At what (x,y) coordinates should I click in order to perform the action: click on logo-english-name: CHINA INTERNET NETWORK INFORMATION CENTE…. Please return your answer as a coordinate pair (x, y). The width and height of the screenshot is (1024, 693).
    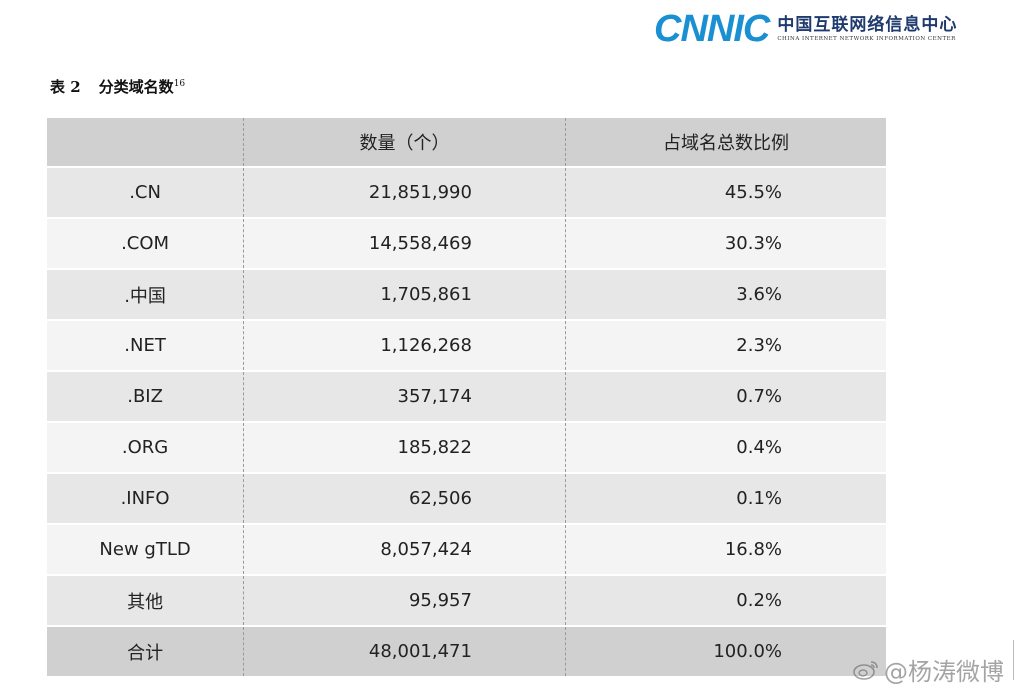
    Looking at the image, I should click on (866, 39).